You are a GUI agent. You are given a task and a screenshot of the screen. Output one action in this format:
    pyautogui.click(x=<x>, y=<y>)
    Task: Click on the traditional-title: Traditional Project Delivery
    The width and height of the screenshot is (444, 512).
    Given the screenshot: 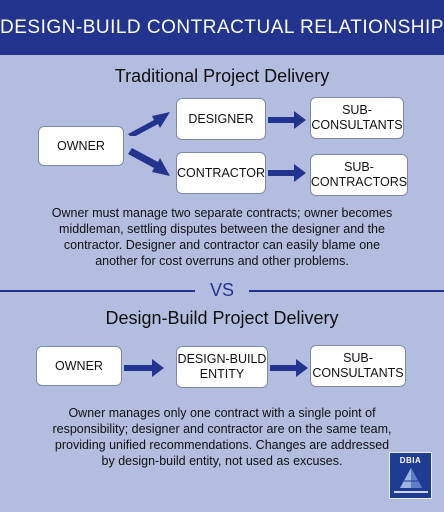 What is the action you would take?
    pyautogui.click(x=222, y=76)
    